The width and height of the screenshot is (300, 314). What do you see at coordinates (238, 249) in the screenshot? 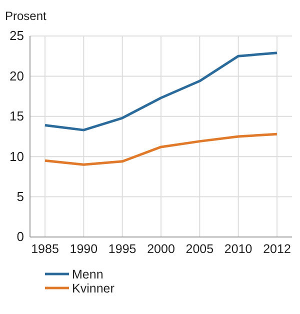
I see `x-tick-label: 2010` at bounding box center [238, 249].